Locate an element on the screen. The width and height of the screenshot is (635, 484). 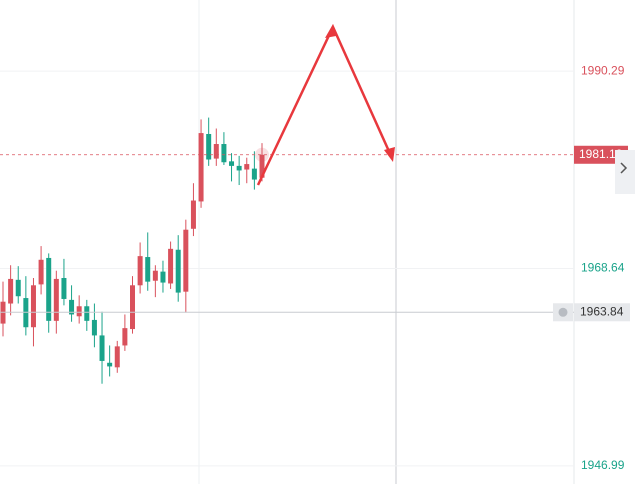
y-tick-label: 1990.29 is located at coordinates (603, 70).